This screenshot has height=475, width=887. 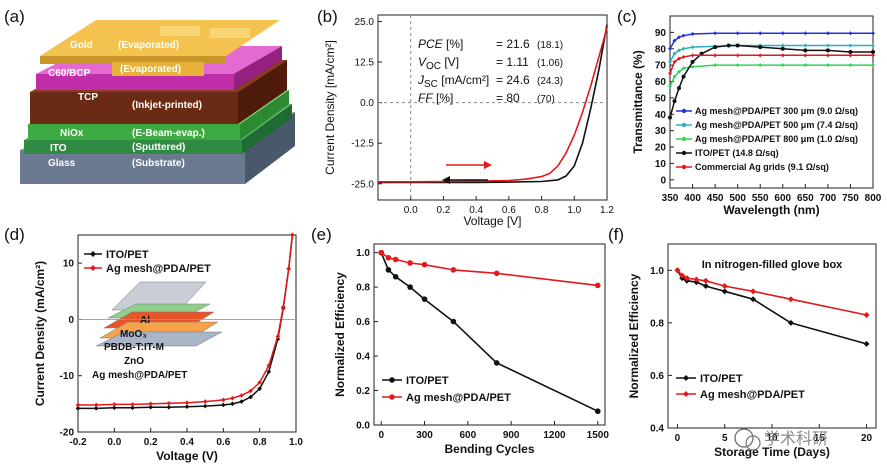 What do you see at coordinates (67, 376) in the screenshot?
I see `y-tick-label: -10` at bounding box center [67, 376].